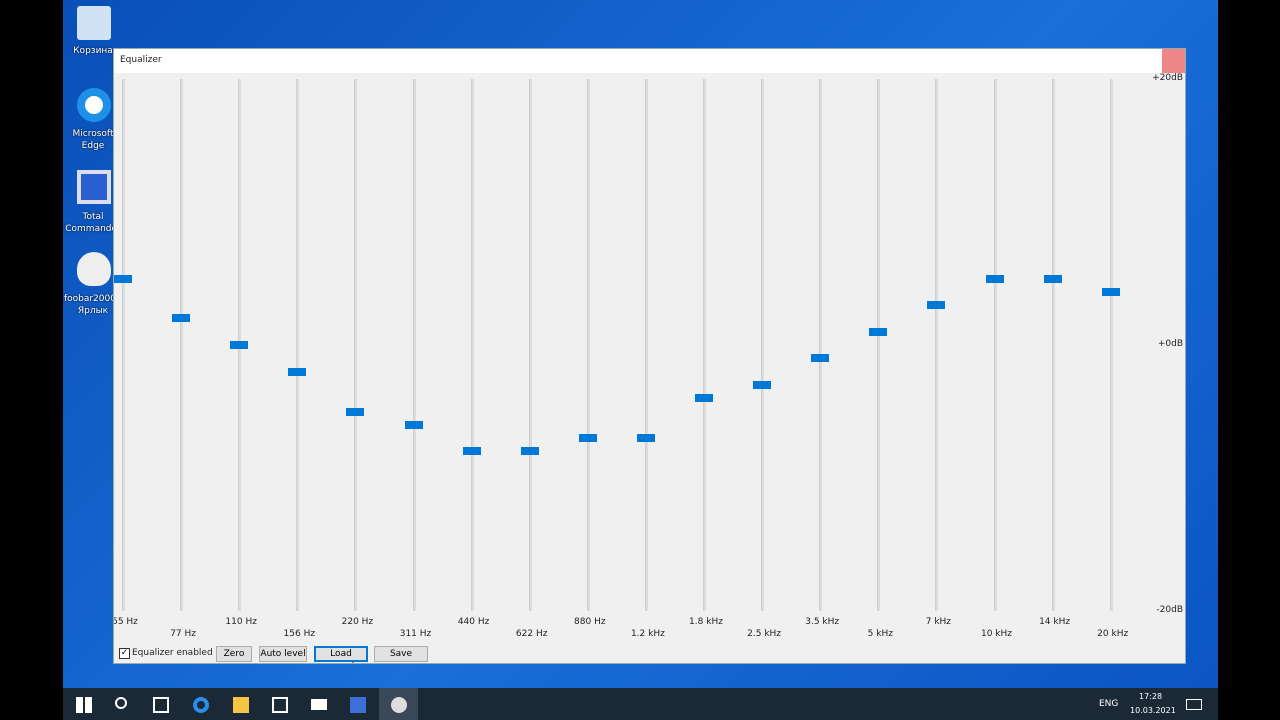 The height and width of the screenshot is (720, 1280). I want to click on clock-time: 17:28, so click(1151, 696).